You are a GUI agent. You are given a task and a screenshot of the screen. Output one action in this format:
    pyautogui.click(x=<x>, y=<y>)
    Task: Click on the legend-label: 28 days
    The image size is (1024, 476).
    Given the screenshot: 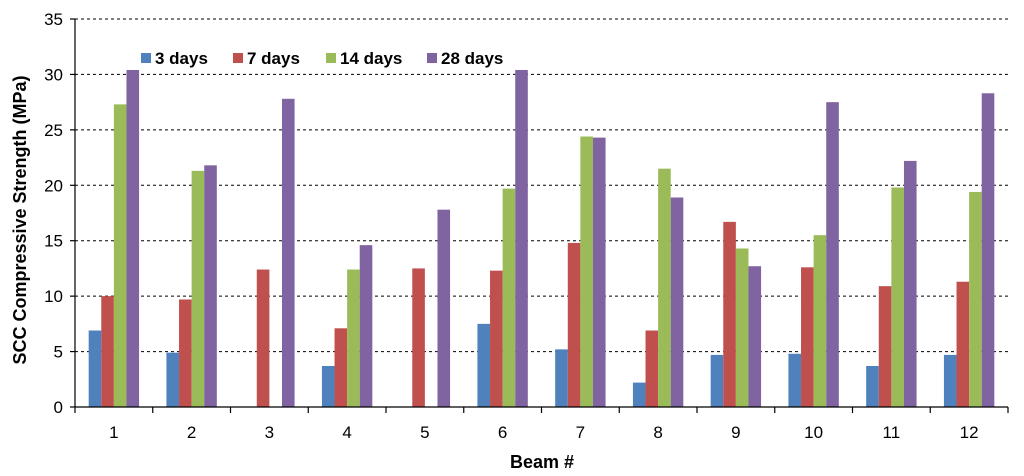 What is the action you would take?
    pyautogui.click(x=472, y=58)
    